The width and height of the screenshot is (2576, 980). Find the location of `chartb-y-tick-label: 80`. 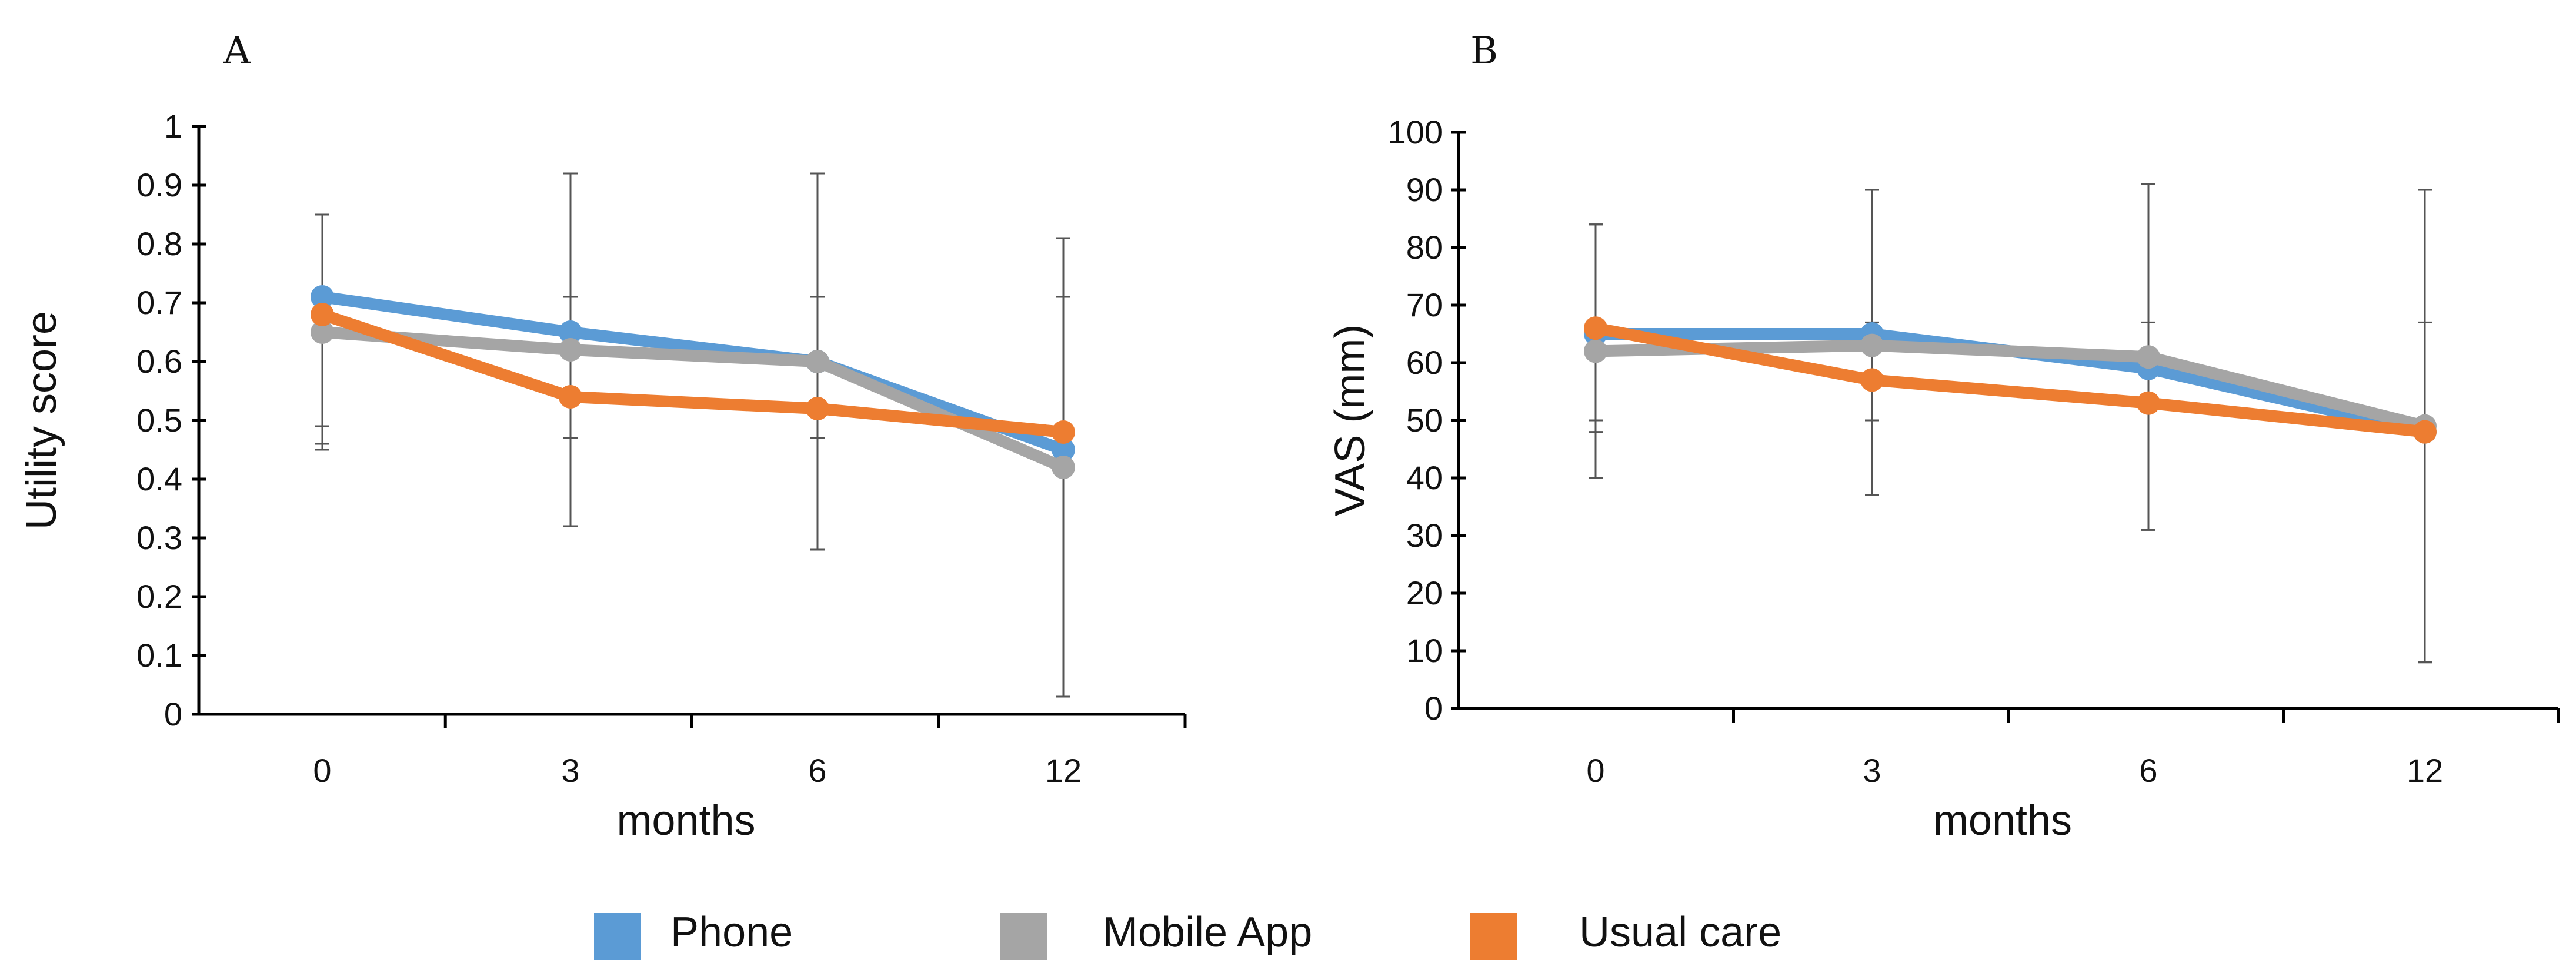

chartb-y-tick-label: 80 is located at coordinates (1424, 248).